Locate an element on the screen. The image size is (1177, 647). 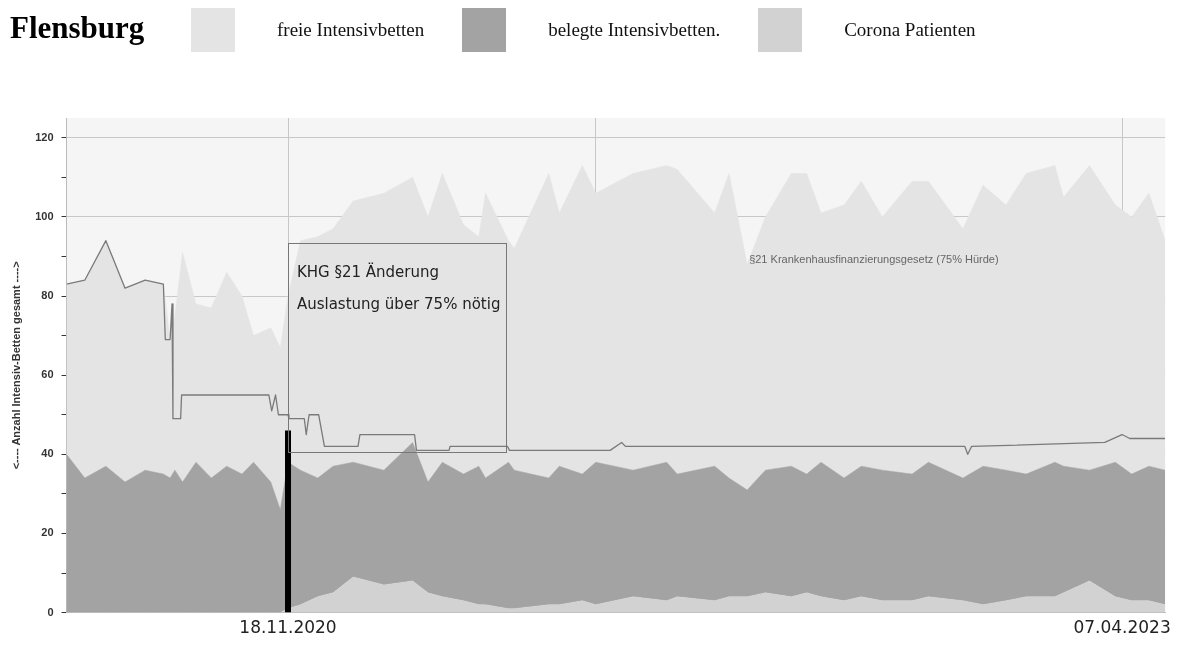
y-axis-title: <---- Anzahl Intensiv-Betten gesamt ----> is located at coordinates (15, 365).